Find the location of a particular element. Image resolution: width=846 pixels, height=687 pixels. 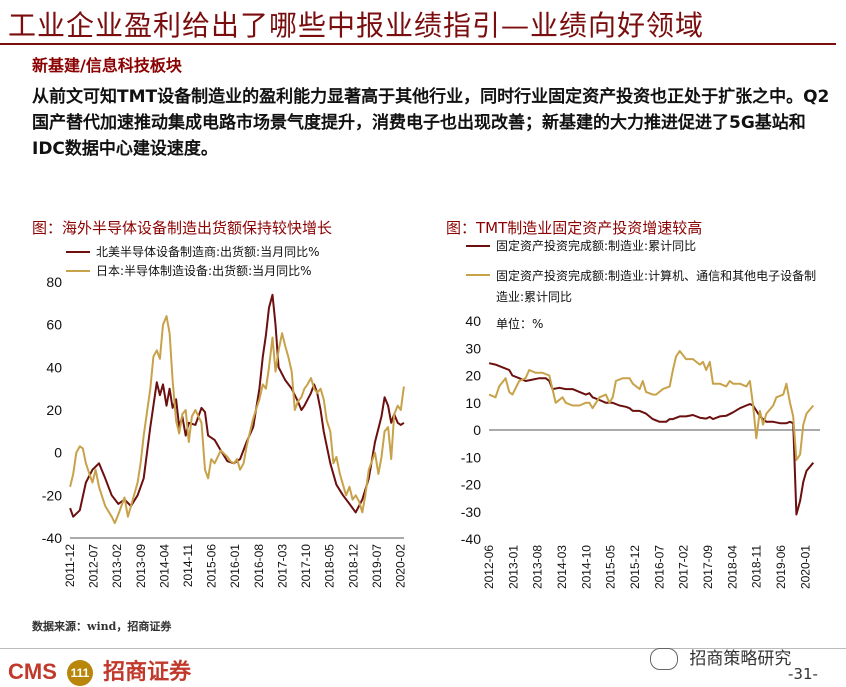

brand-logo: CMS 111 招商证券 is located at coordinates (100, 670).